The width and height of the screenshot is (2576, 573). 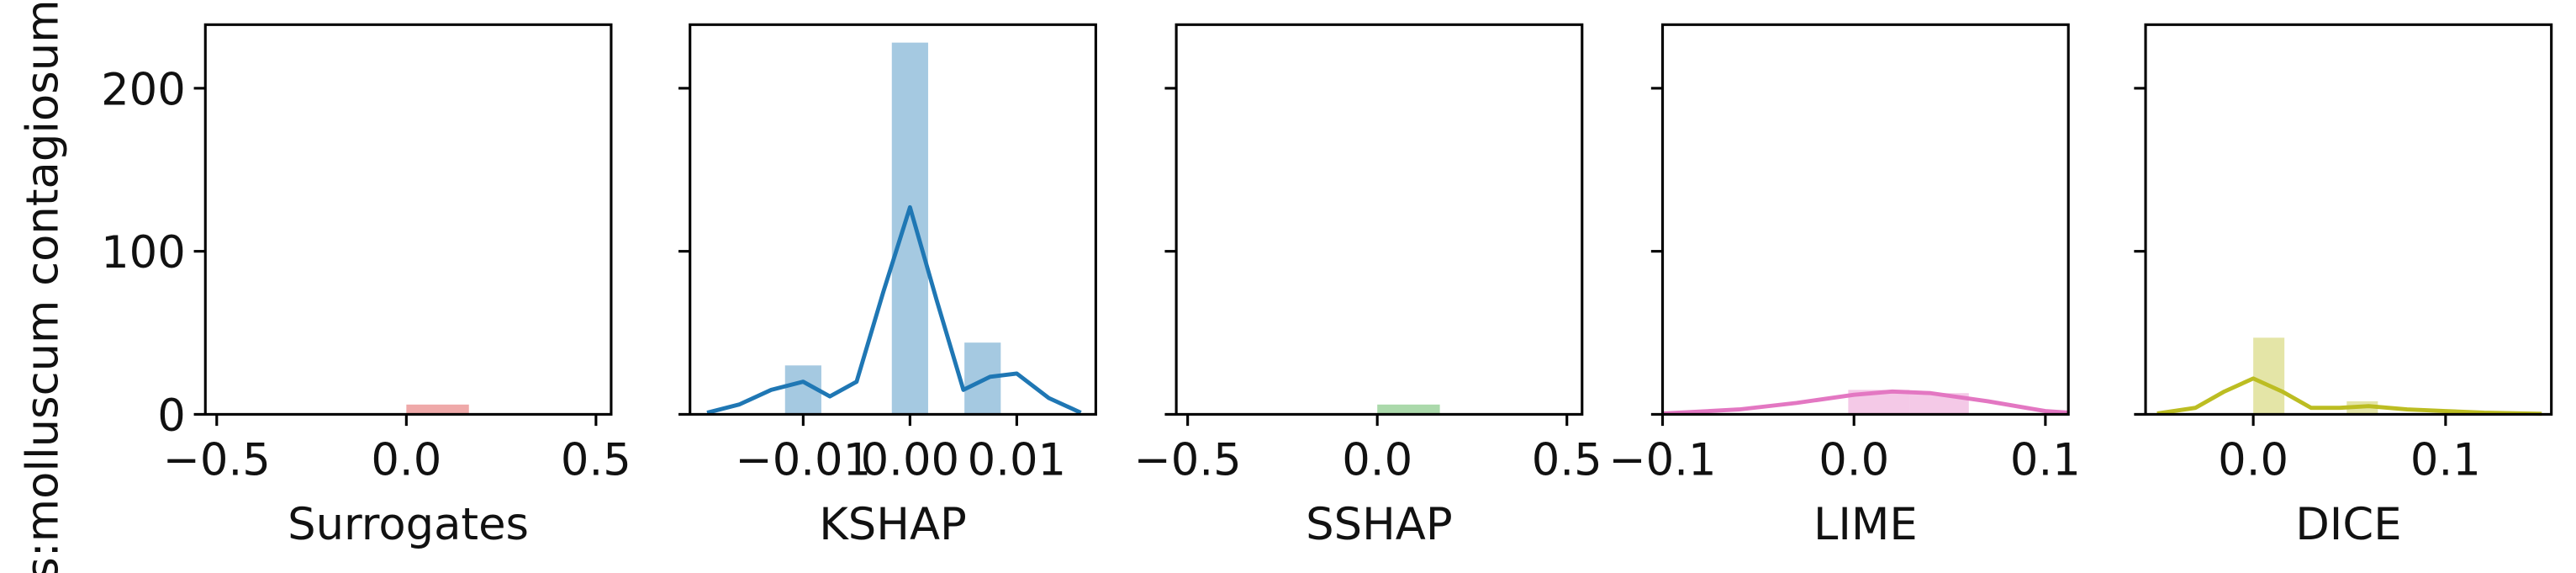 What do you see at coordinates (910, 460) in the screenshot?
I see `x-tick-label: 0.00` at bounding box center [910, 460].